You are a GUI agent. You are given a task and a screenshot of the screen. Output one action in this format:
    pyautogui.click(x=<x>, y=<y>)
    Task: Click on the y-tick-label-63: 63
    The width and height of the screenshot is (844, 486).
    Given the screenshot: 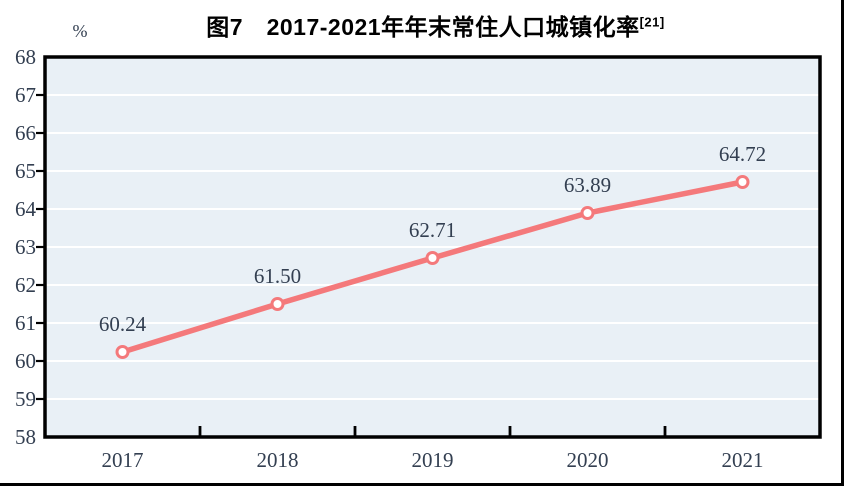 What is the action you would take?
    pyautogui.click(x=25, y=247)
    